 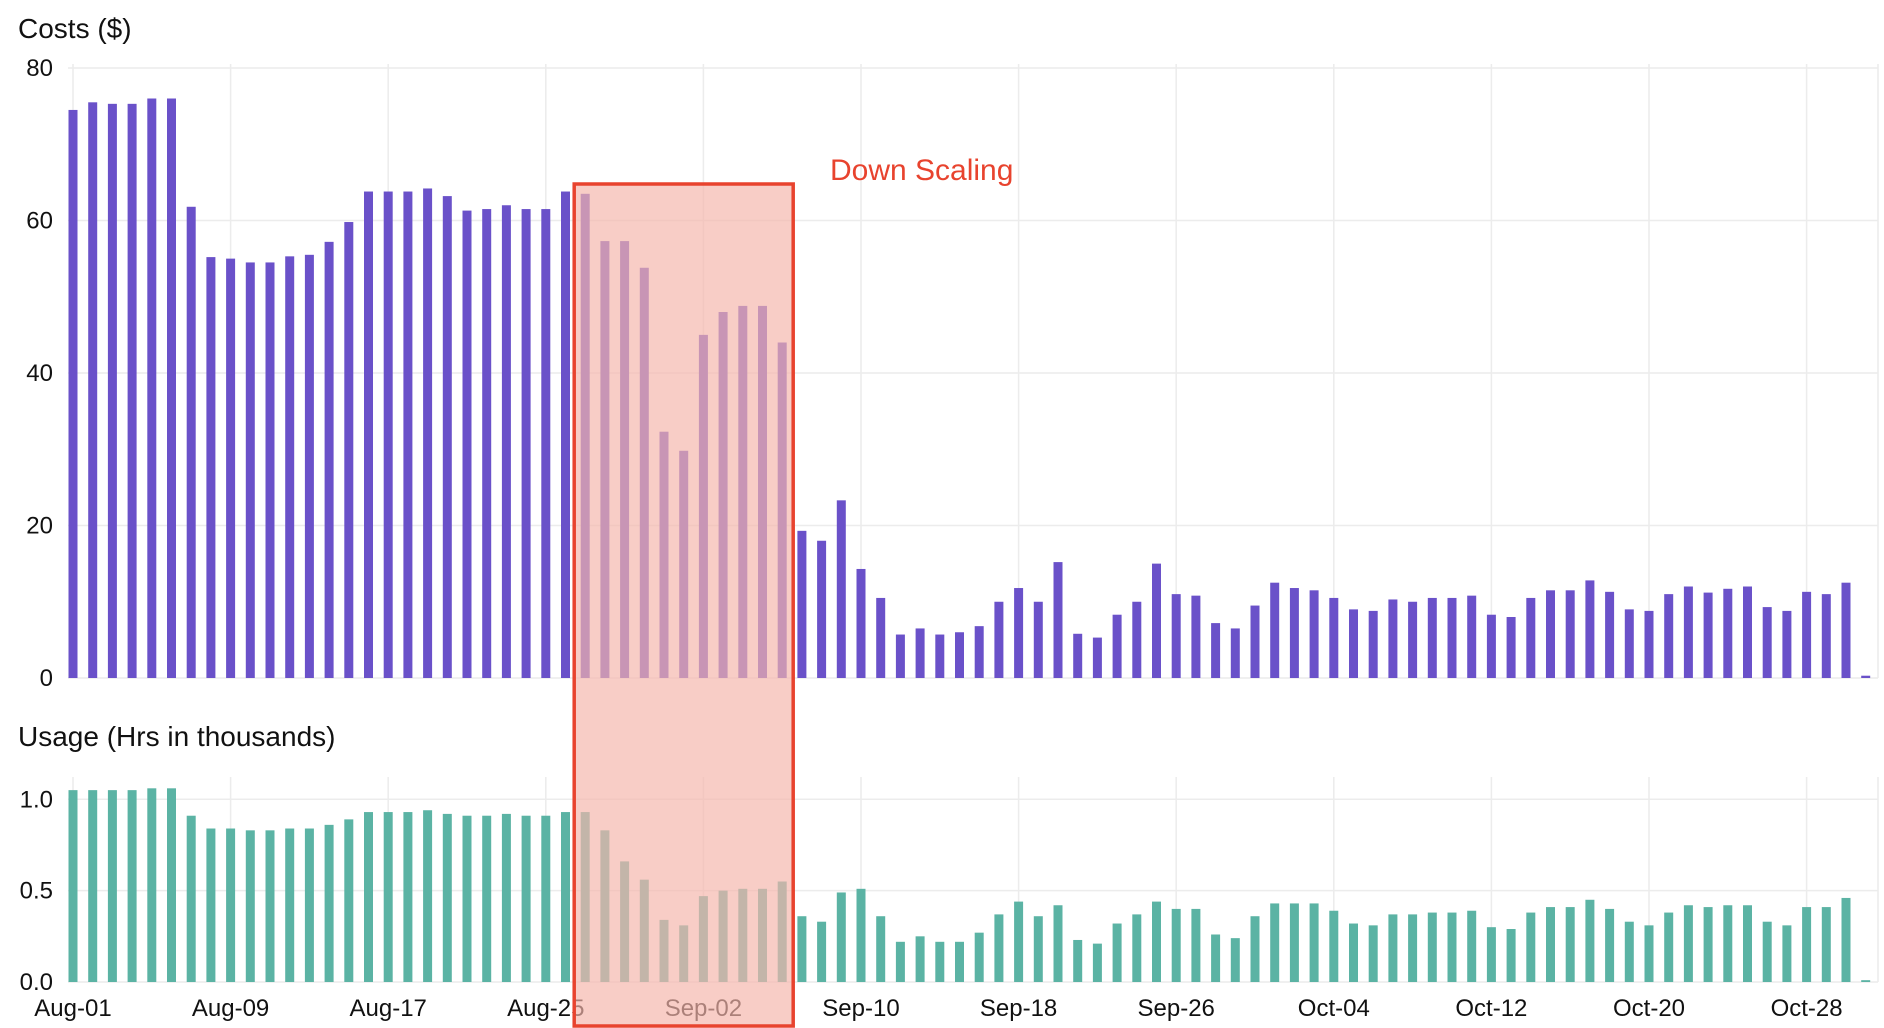 I want to click on x-tick-label: Oct-20, so click(x=1649, y=1008).